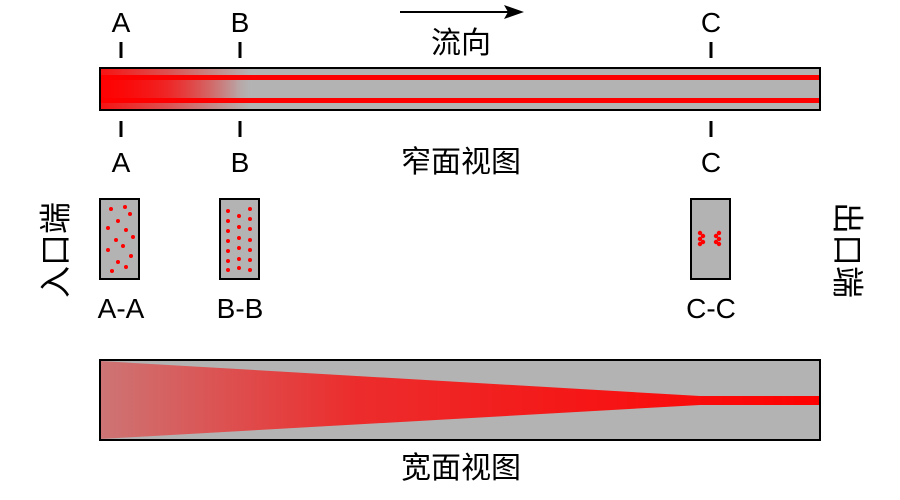 The width and height of the screenshot is (900, 500). I want to click on section-c-top-label: C, so click(711, 22).